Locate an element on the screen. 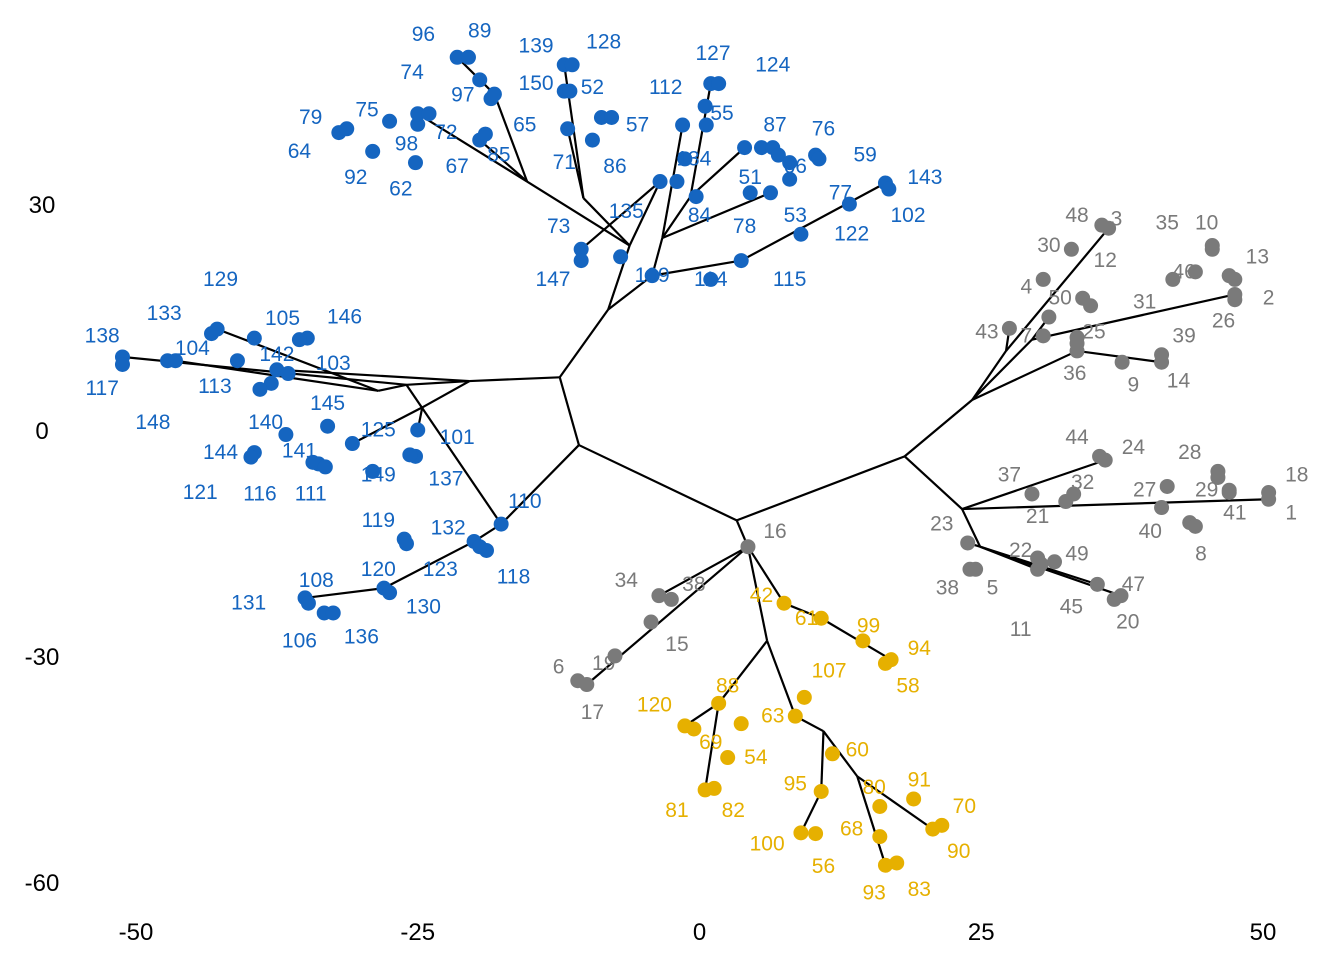  node-label: 13 is located at coordinates (1257, 256).